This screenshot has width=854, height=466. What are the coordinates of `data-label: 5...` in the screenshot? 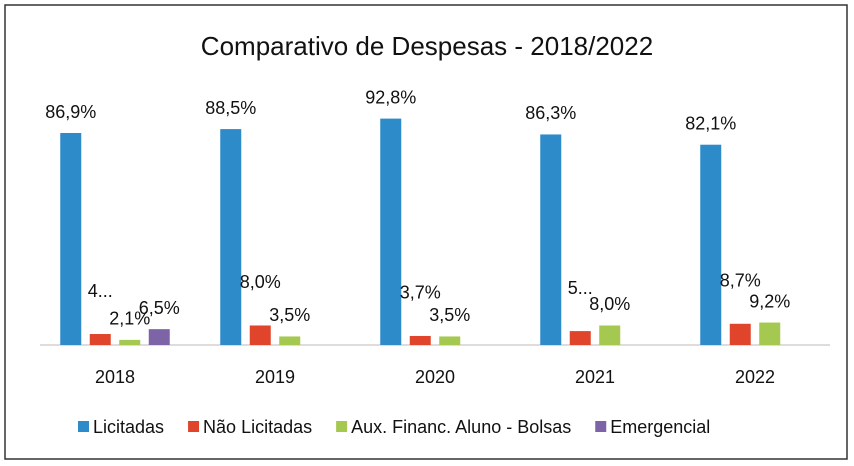 It's located at (580, 288).